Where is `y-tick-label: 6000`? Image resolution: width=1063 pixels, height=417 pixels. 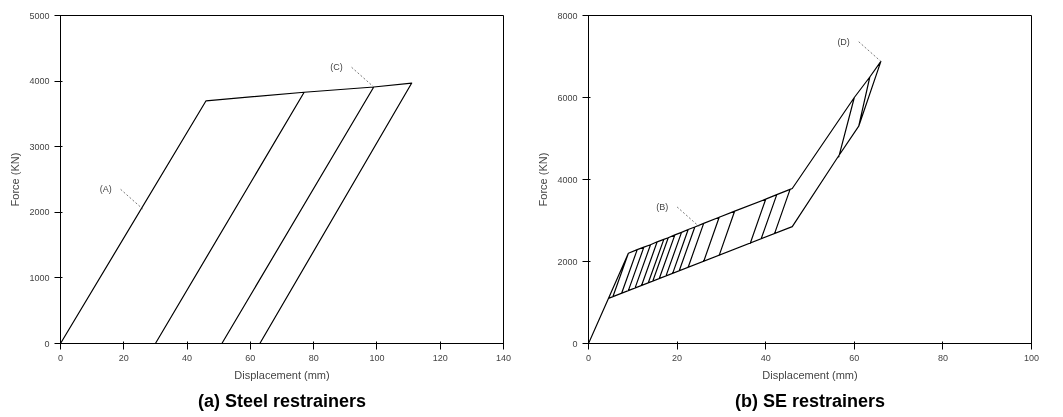
y-tick-label: 6000 is located at coordinates (567, 97).